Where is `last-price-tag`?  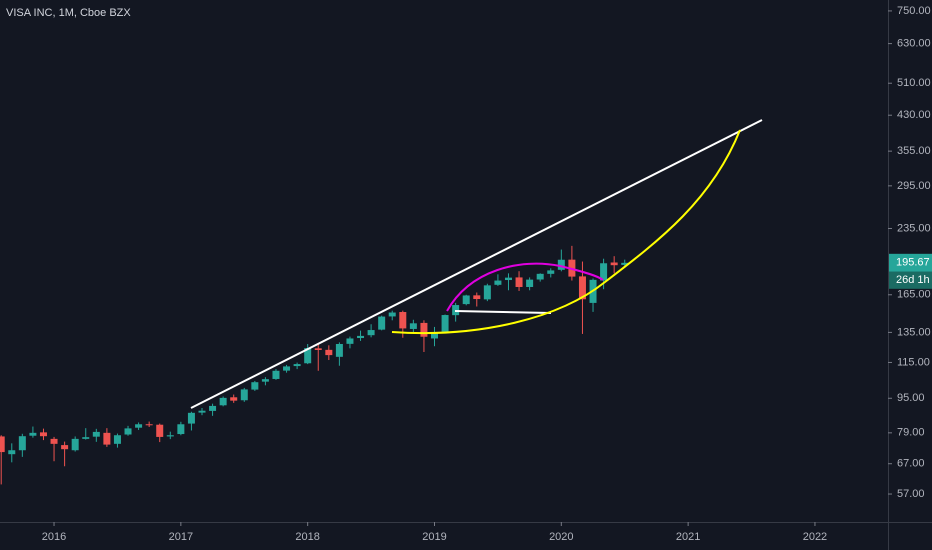
last-price-tag is located at coordinates (910, 262).